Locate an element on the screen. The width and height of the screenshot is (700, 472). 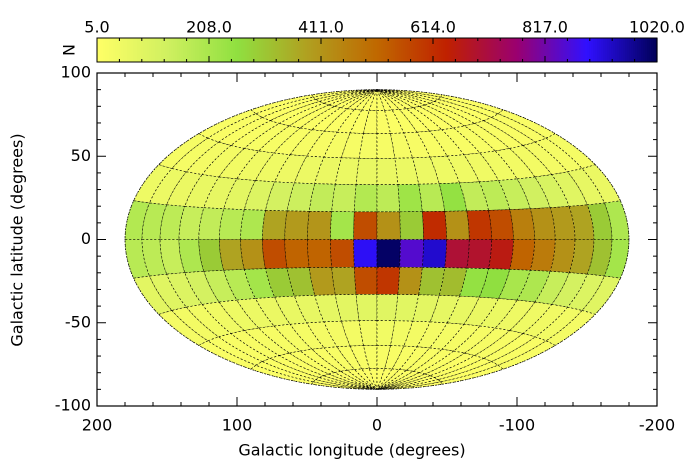
x-tick-label: 200 is located at coordinates (97, 425).